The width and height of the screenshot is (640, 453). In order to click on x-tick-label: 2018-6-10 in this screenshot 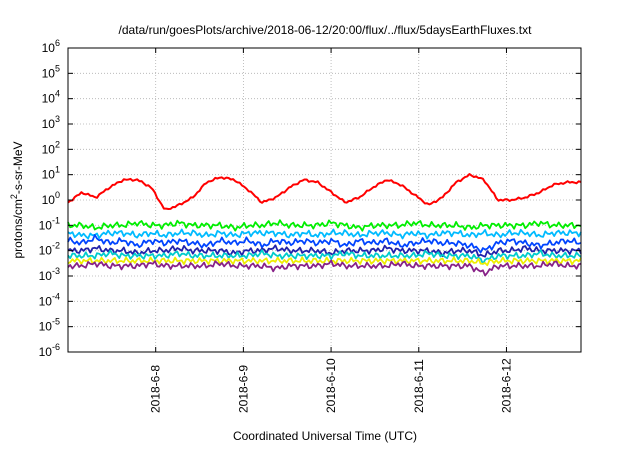, I will do `click(331, 385)`.